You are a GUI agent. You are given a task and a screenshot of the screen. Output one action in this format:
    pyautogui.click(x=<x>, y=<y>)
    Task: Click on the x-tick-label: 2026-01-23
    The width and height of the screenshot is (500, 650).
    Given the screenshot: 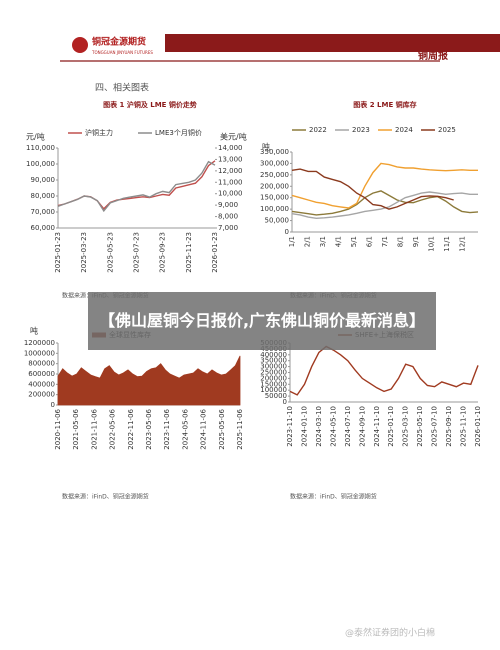 What is the action you would take?
    pyautogui.click(x=215, y=252)
    